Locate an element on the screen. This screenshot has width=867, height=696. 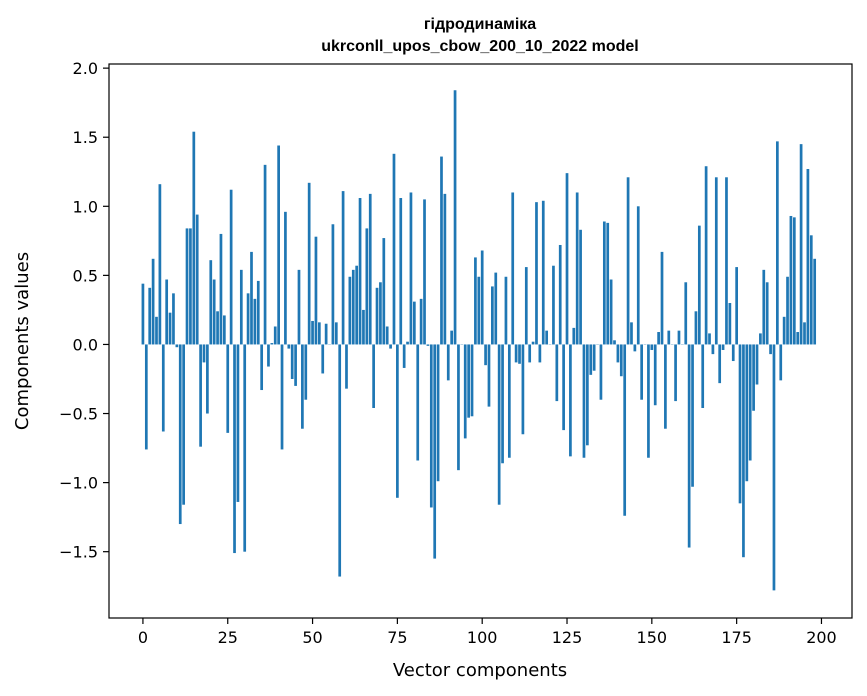
y-axis-label: Components values is located at coordinates (22, 341).